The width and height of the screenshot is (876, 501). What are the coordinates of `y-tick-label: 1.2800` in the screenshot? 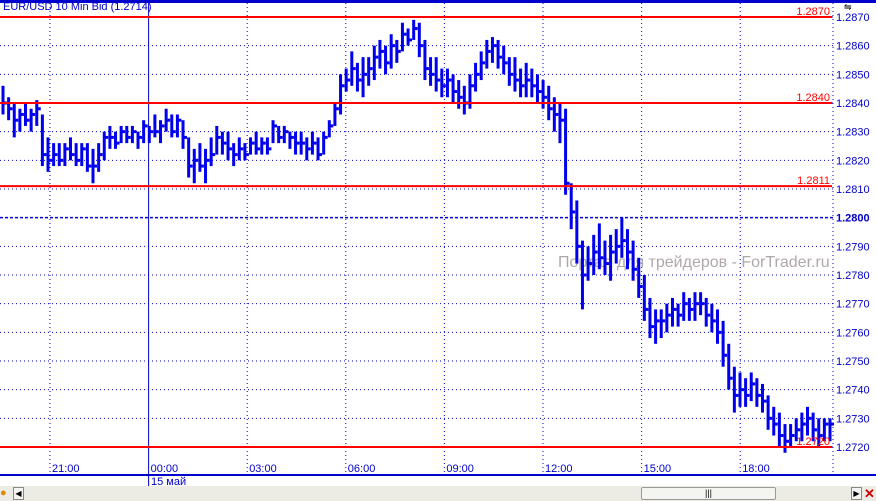 It's located at (853, 219).